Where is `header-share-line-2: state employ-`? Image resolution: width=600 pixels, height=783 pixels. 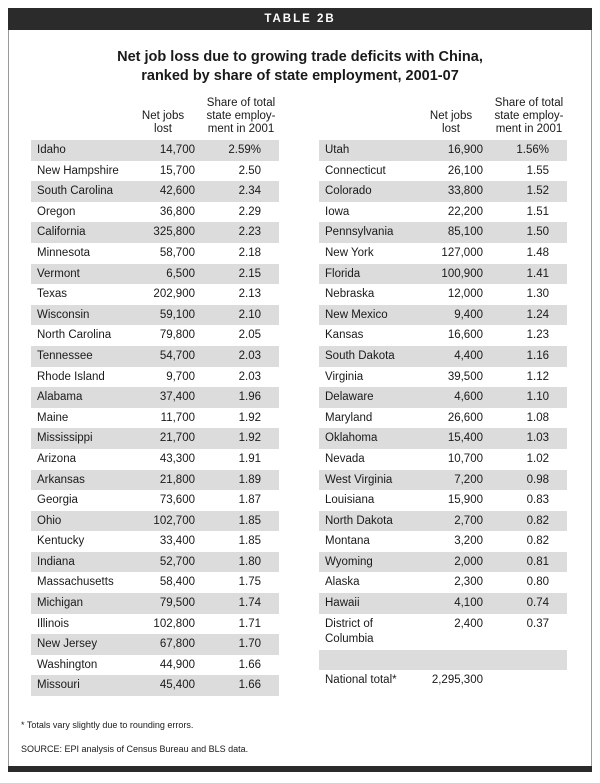 header-share-line-2: state employ- is located at coordinates (529, 116).